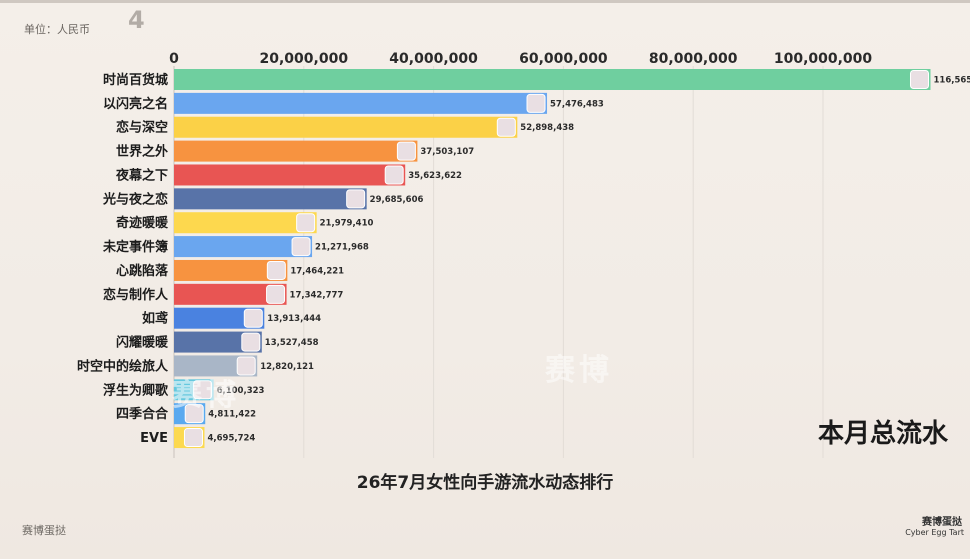 The width and height of the screenshot is (970, 559). I want to click on value-label: 4,695,724, so click(231, 439).